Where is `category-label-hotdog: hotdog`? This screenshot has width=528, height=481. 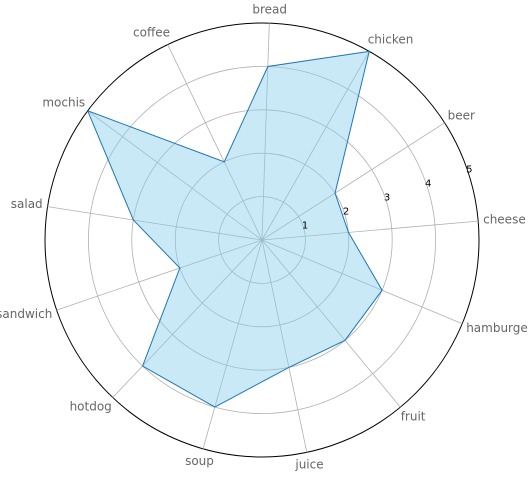
category-label-hotdog: hotdog is located at coordinates (91, 406).